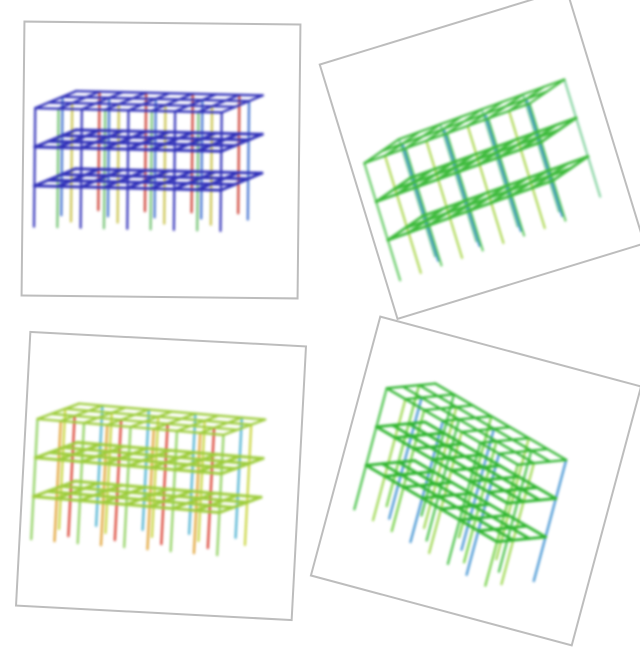 This screenshot has height=647, width=640. What do you see at coordinates (148, 479) in the screenshot?
I see `frame-model-heat` at bounding box center [148, 479].